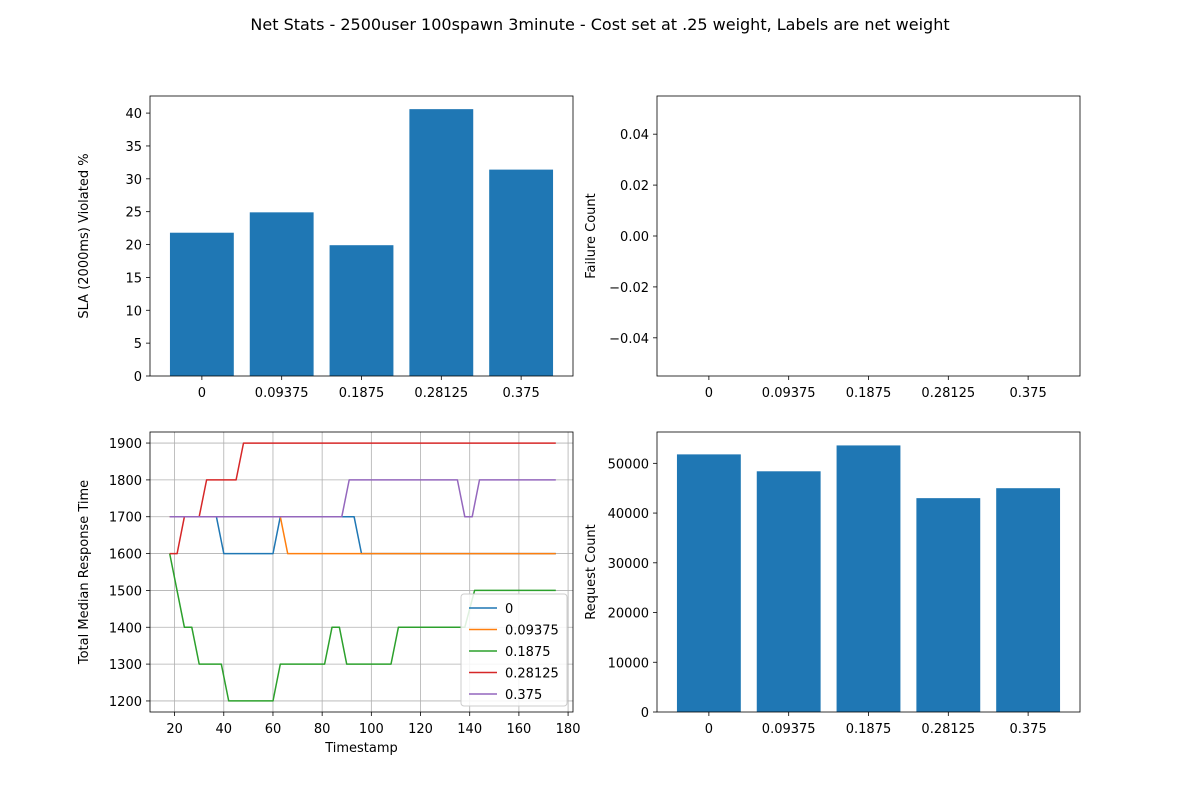  What do you see at coordinates (509, 609) in the screenshot?
I see `legend-entry: 0` at bounding box center [509, 609].